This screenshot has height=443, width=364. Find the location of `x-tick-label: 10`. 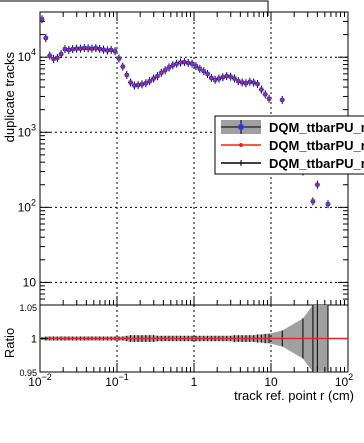

x-tick-label: 10 is located at coordinates (271, 382).